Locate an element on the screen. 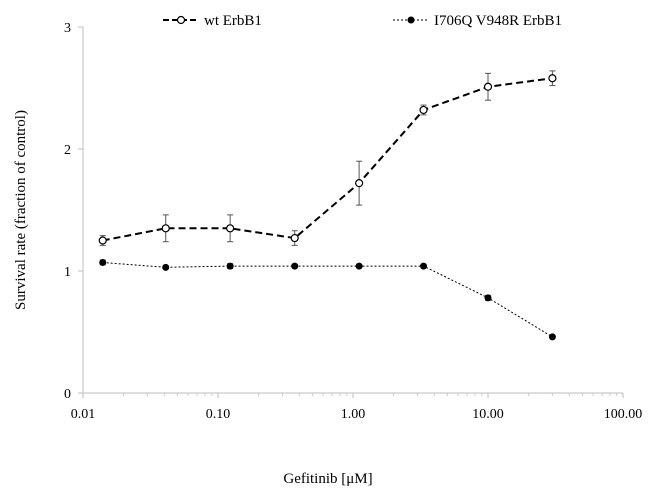  legend-item: I706Q V948R ErbB1 is located at coordinates (477, 21).